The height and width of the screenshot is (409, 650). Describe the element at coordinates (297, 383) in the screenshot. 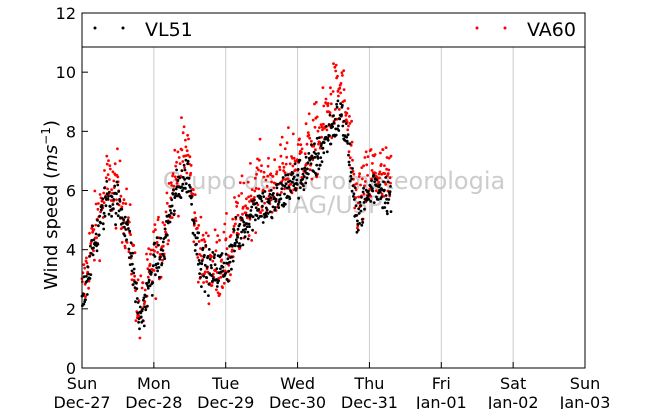

I see `x-tick-label-day: Wed` at that location.